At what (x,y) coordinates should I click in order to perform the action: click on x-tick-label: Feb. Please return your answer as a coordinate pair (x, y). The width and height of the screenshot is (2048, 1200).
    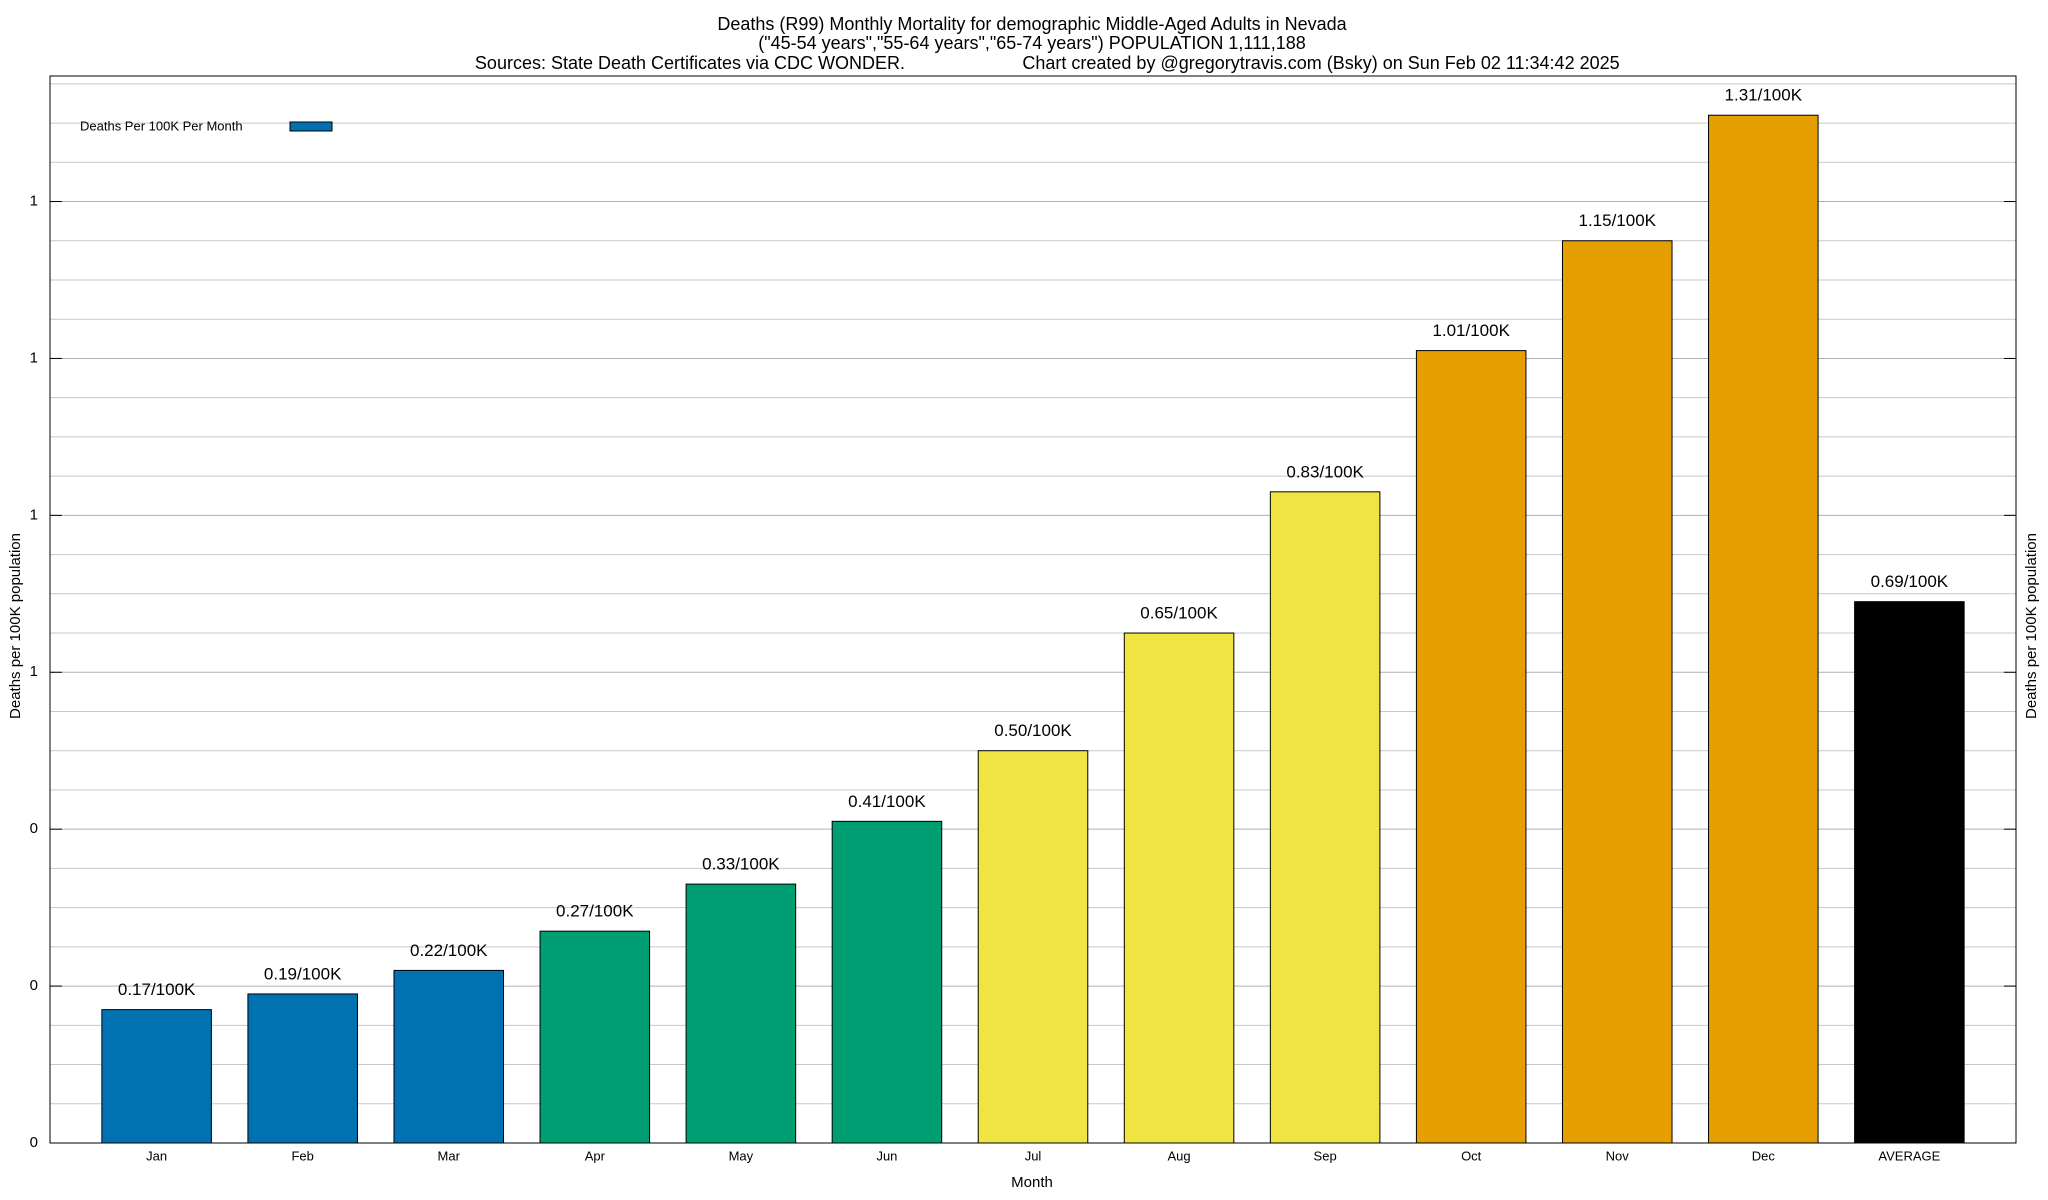
    Looking at the image, I should click on (302, 1155).